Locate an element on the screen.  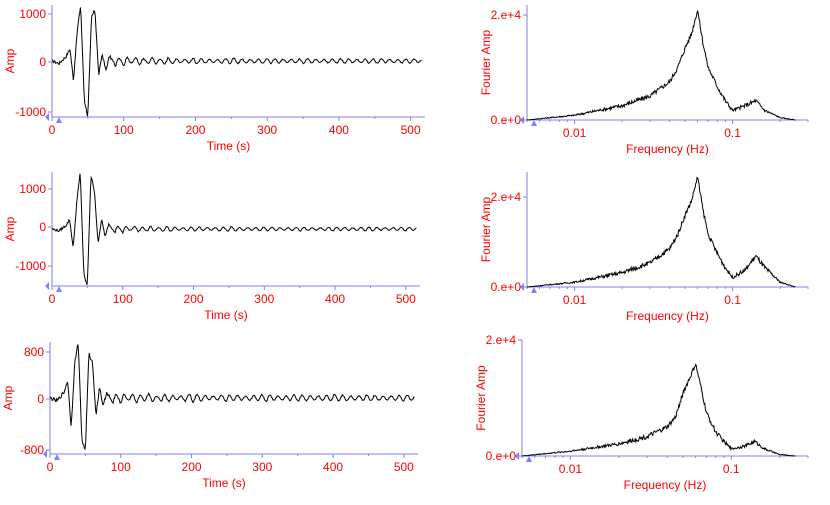
y-tick-label: 800 is located at coordinates (34, 352).